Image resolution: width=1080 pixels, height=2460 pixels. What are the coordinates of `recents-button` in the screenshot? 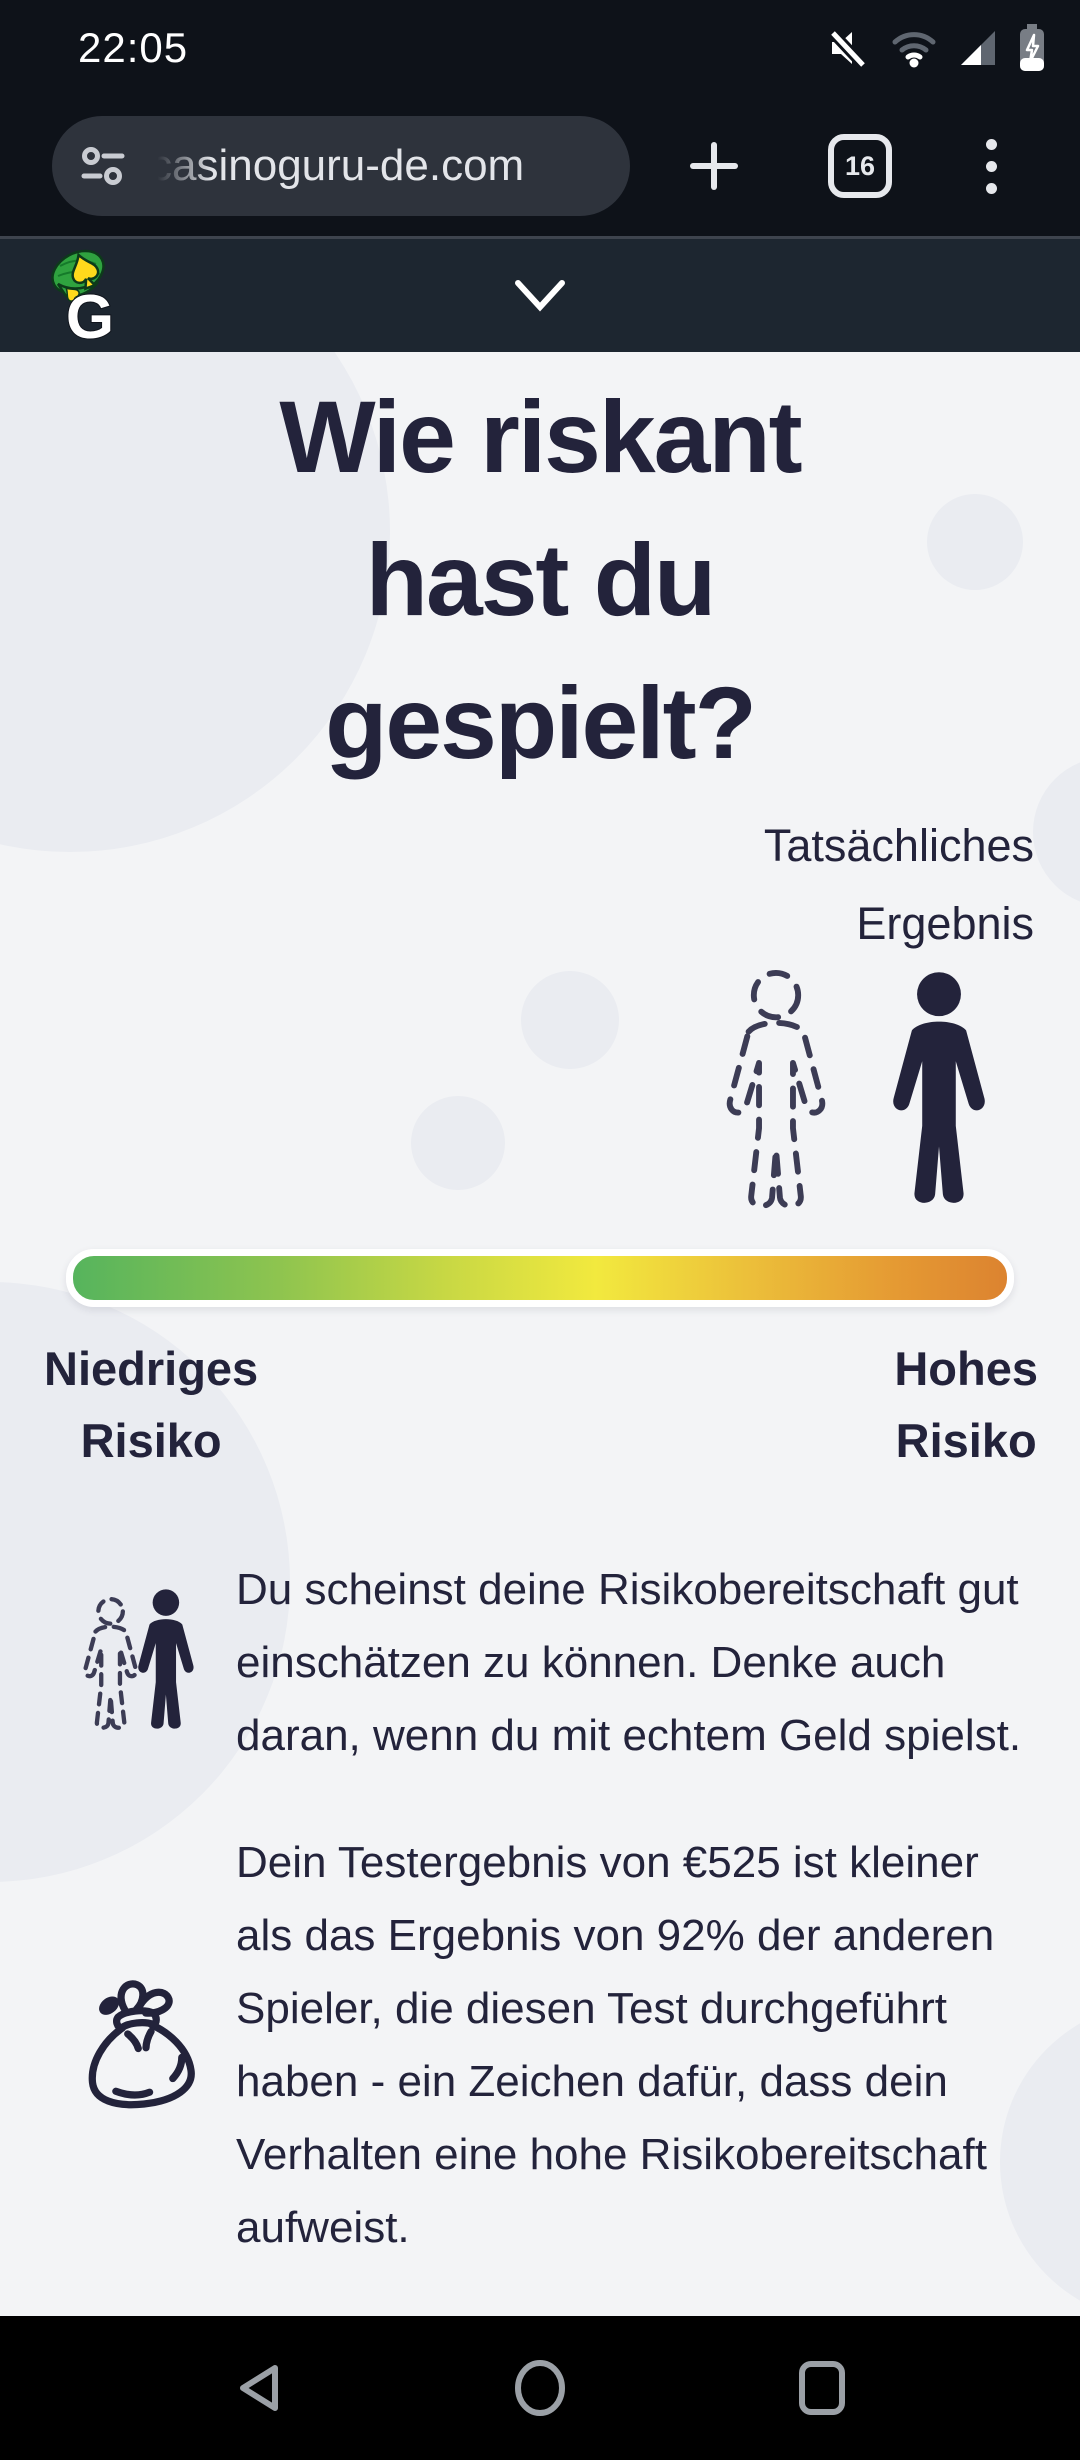 It's located at (822, 2388).